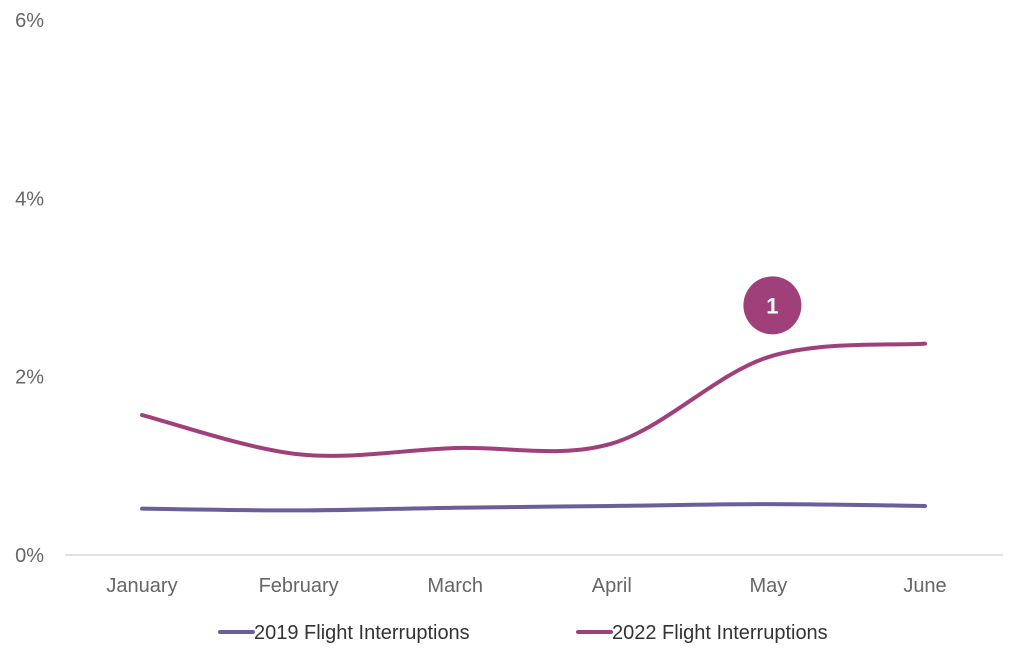 This screenshot has width=1024, height=656. What do you see at coordinates (29, 556) in the screenshot?
I see `y-tick-label: 0%` at bounding box center [29, 556].